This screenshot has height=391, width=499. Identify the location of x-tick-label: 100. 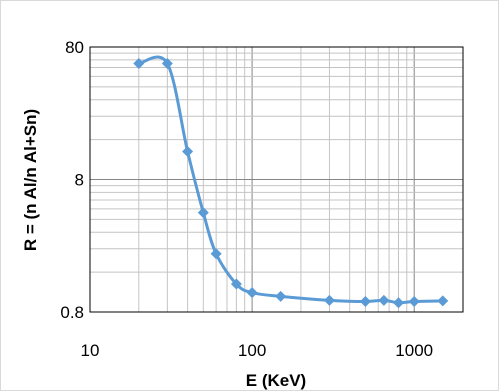
(252, 350).